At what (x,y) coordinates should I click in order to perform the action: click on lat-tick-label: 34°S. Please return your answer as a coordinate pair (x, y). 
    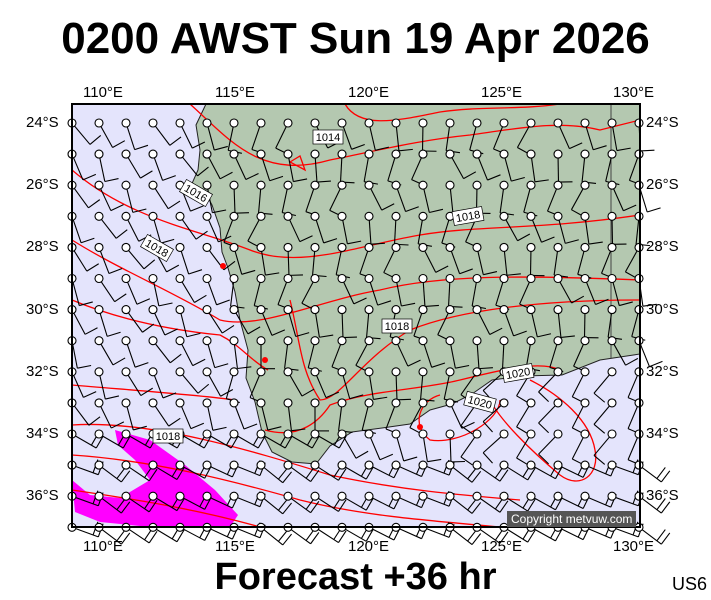
    Looking at the image, I should click on (42, 433).